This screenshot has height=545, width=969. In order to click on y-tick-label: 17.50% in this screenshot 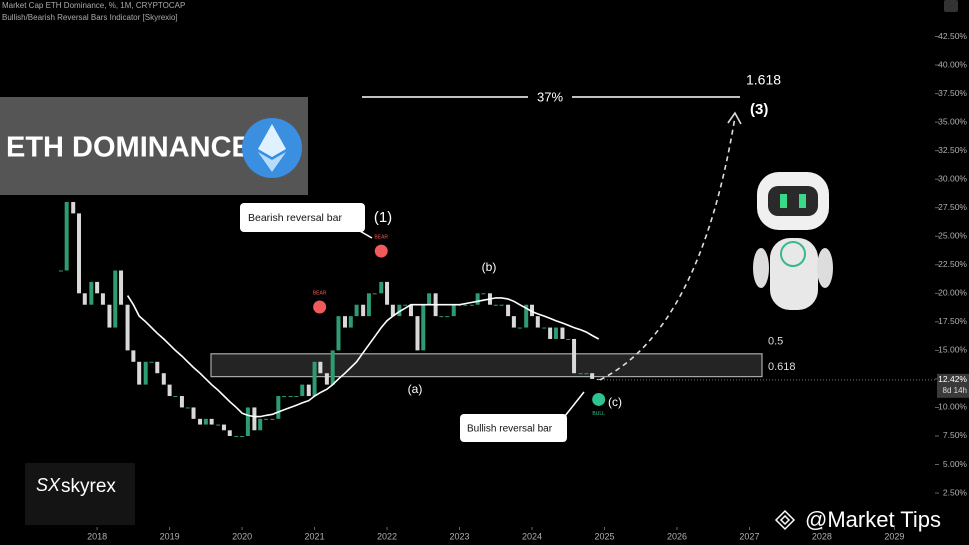, I will do `click(952, 321)`.